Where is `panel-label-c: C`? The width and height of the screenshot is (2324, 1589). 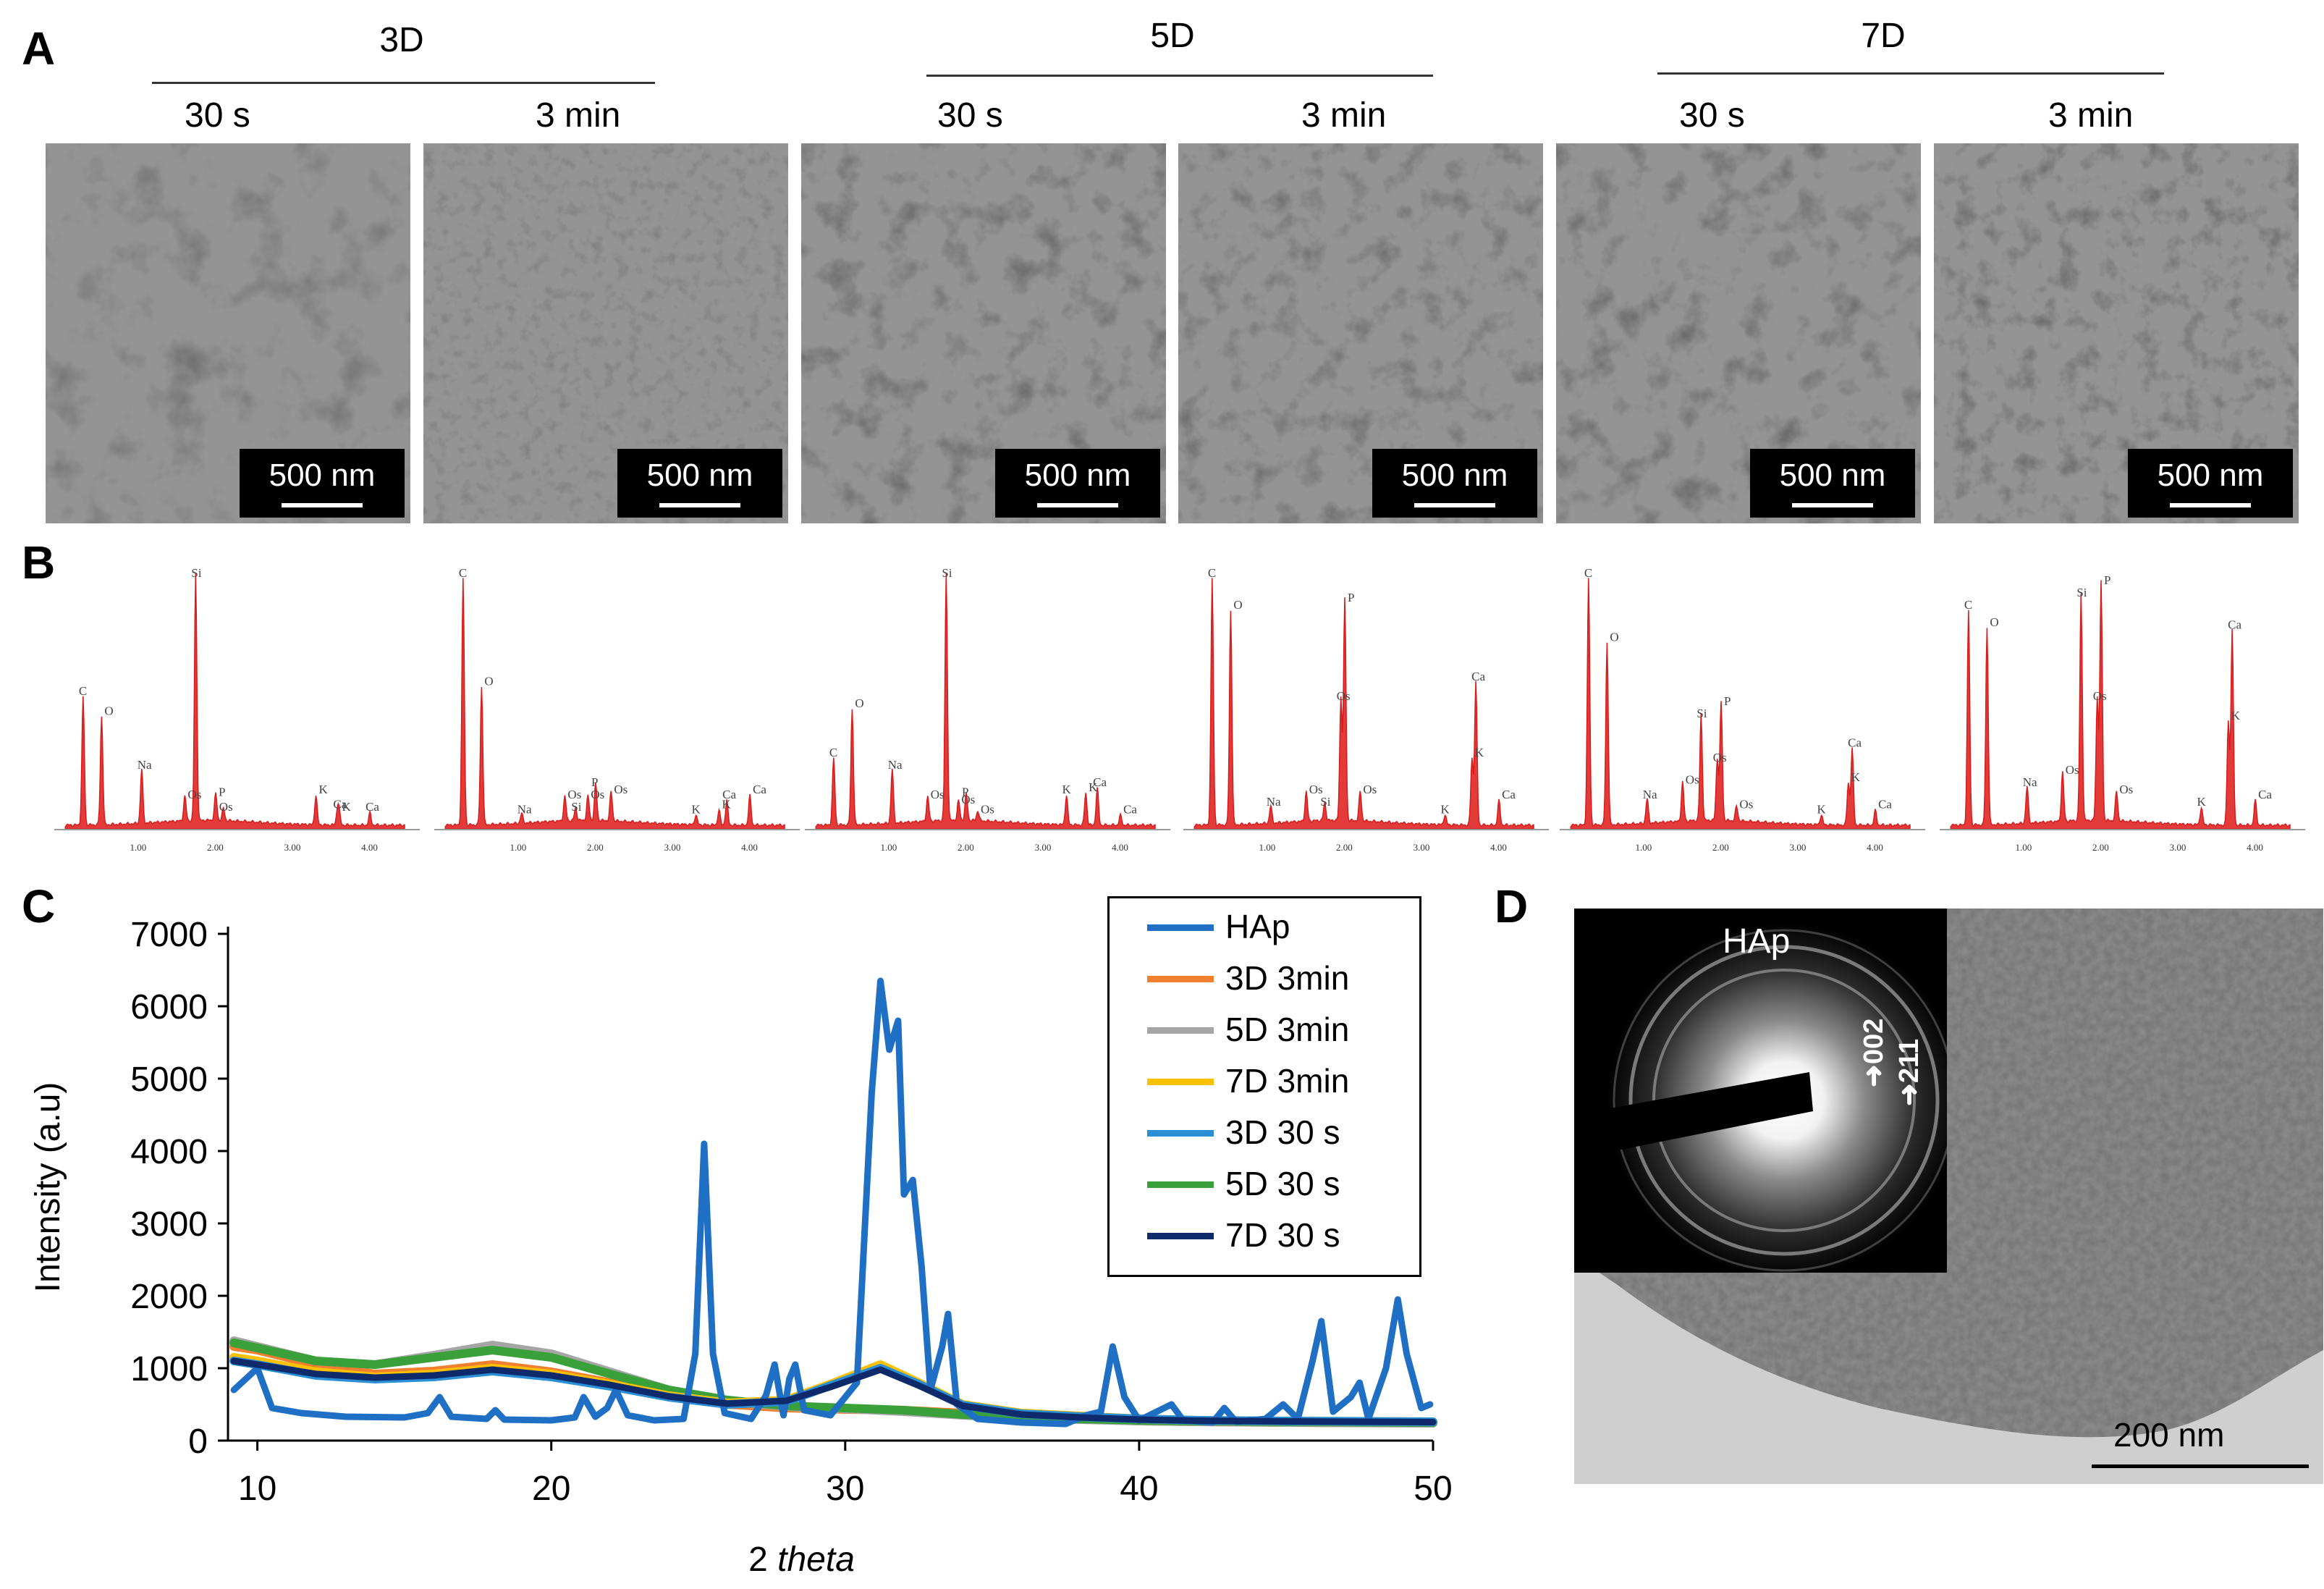
panel-label-c: C is located at coordinates (39, 906).